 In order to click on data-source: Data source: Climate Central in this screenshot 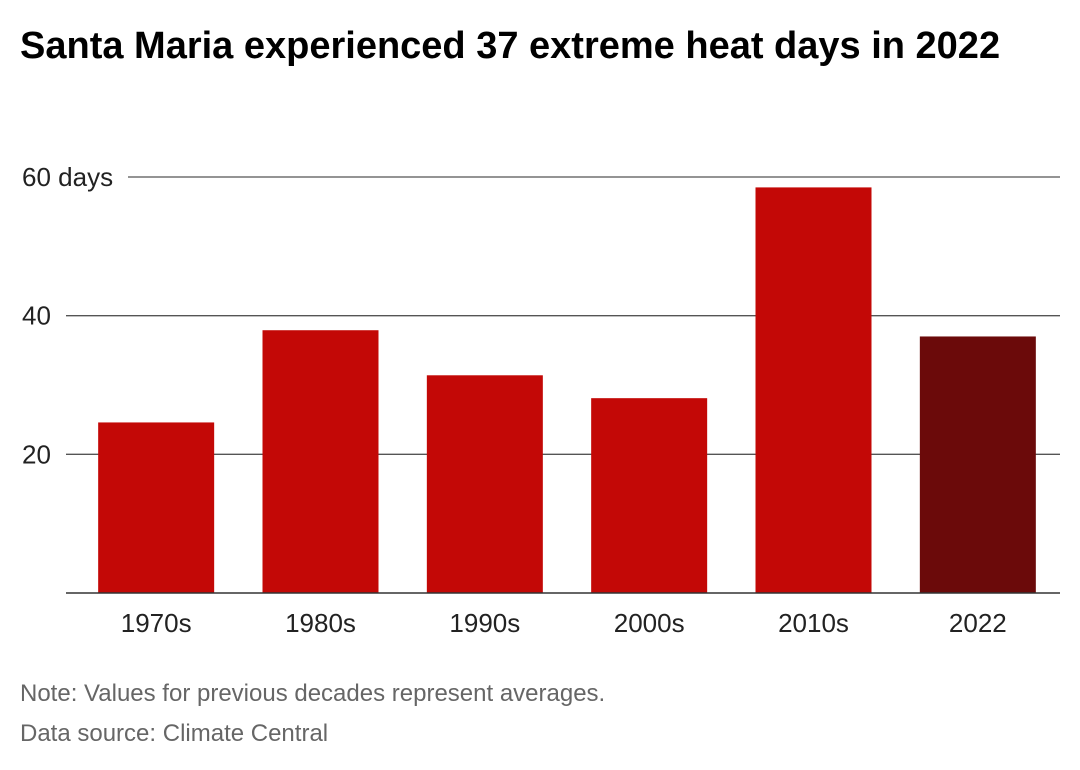, I will do `click(174, 733)`.